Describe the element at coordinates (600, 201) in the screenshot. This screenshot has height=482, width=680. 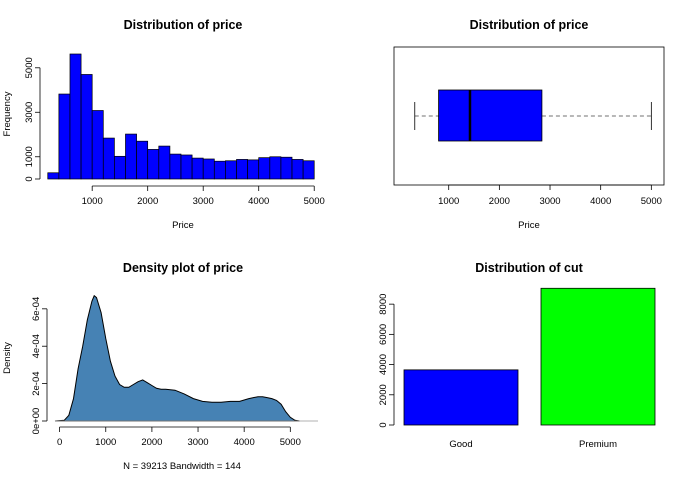
I see `boxplot-x-tick-label: 4000` at that location.